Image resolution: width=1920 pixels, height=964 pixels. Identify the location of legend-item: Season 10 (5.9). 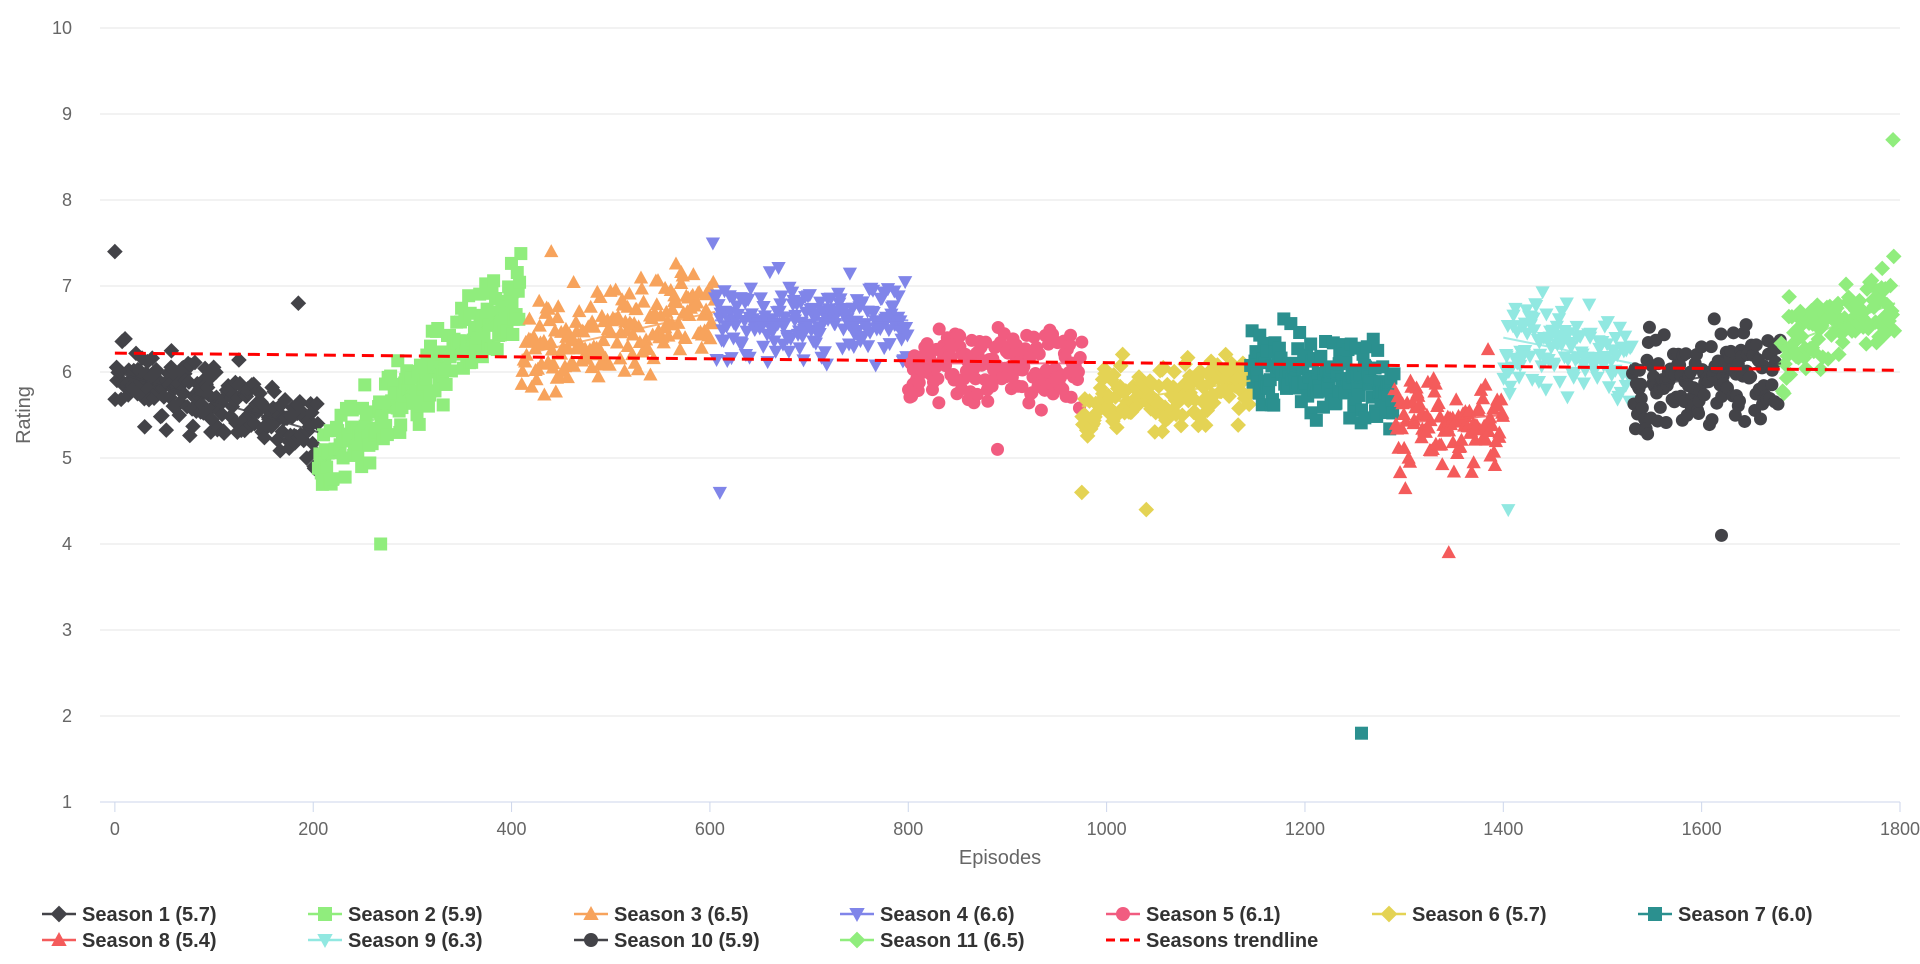
(667, 941).